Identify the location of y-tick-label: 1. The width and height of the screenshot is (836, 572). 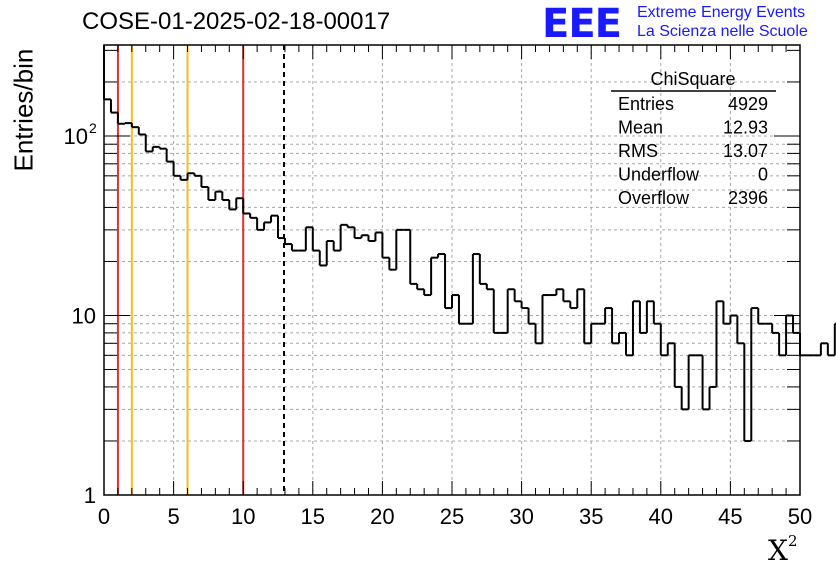
(90, 495).